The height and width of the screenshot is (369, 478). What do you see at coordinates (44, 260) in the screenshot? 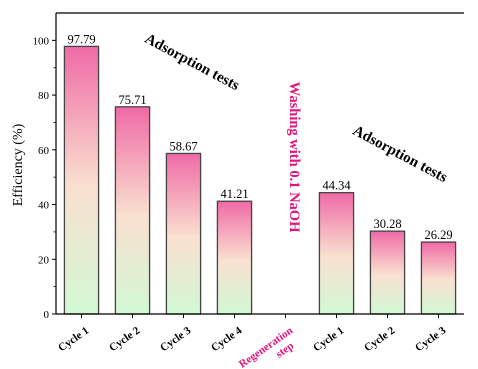
I see `y-tick-label-20: 20` at bounding box center [44, 260].